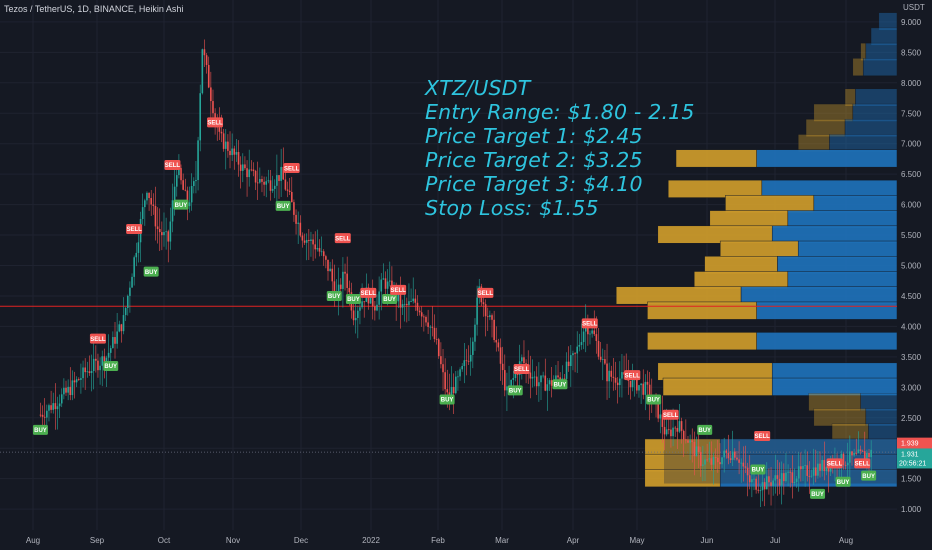  What do you see at coordinates (863, 143) in the screenshot?
I see `volume-profile-up-bar` at bounding box center [863, 143].